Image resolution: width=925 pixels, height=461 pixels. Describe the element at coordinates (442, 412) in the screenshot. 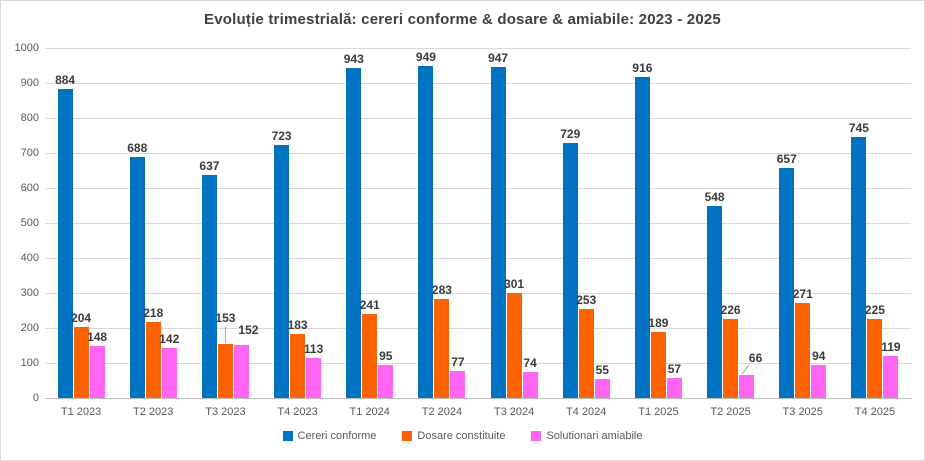

I see `x-axis-tick-label-t2-2024: T2 2024` at that location.